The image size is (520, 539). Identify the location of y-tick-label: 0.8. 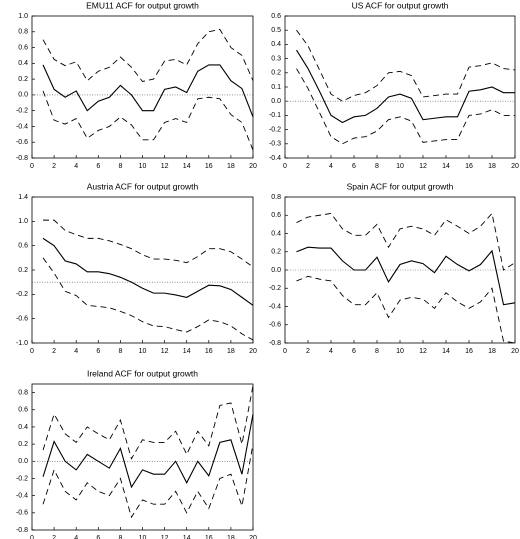
(23, 32).